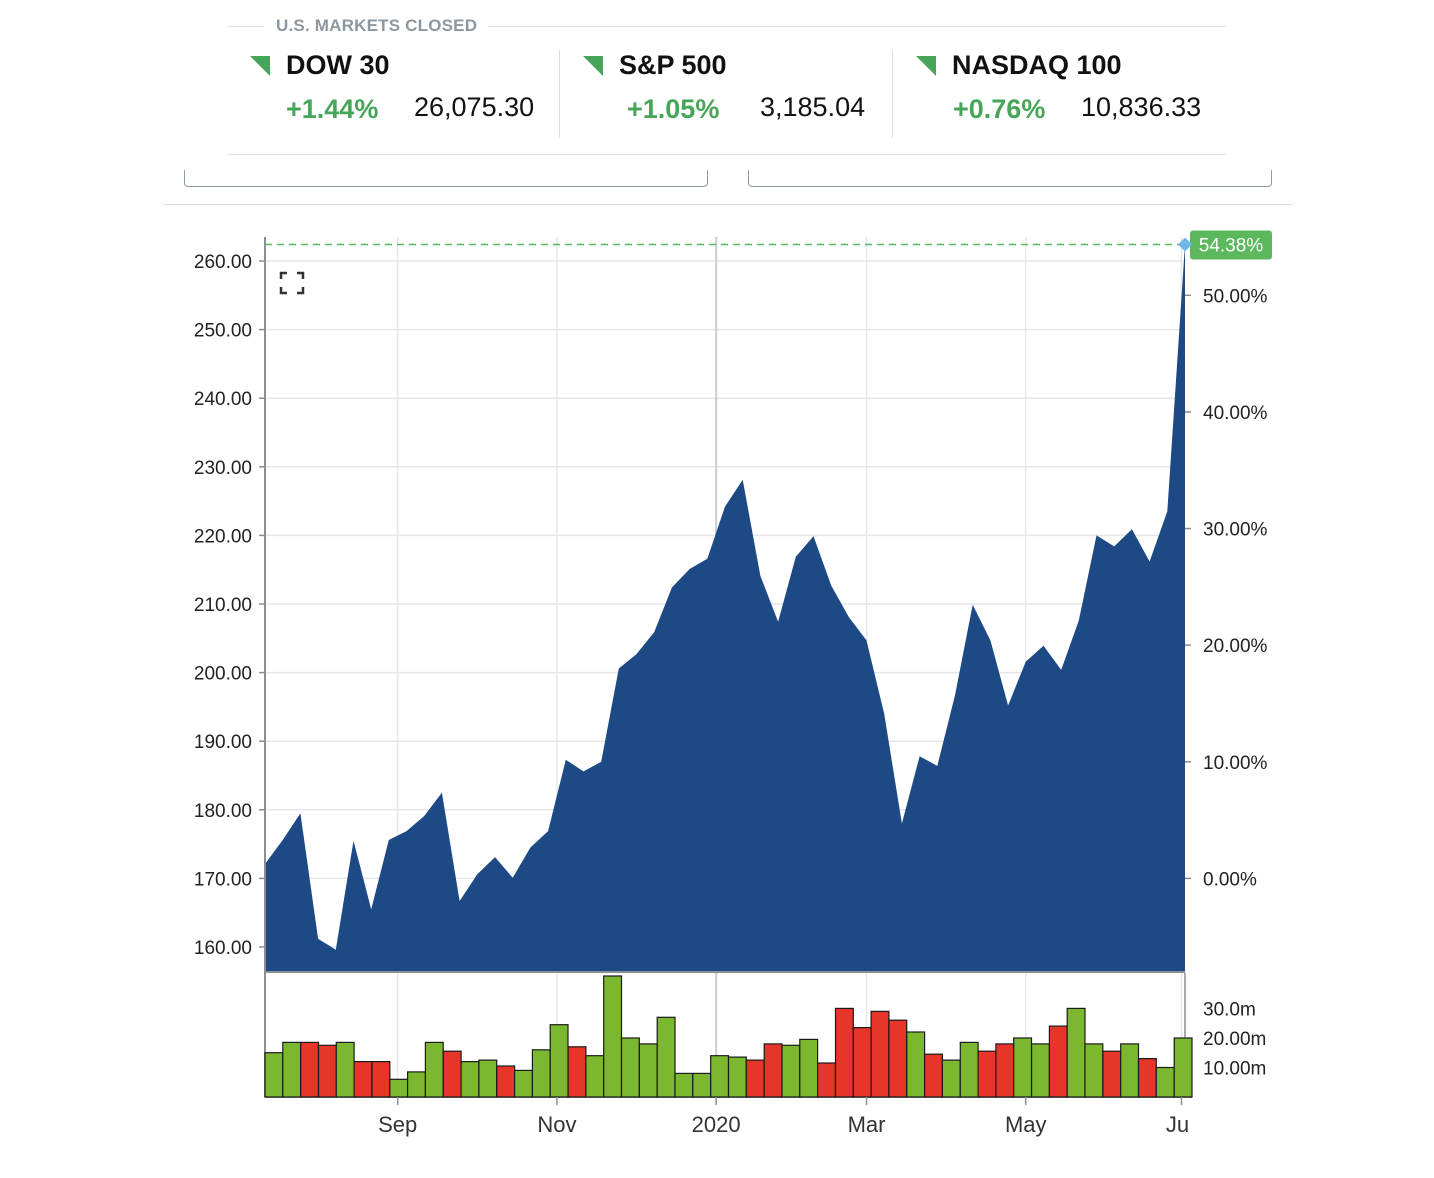  I want to click on percent-tick-label: 10.00%, so click(1235, 763).